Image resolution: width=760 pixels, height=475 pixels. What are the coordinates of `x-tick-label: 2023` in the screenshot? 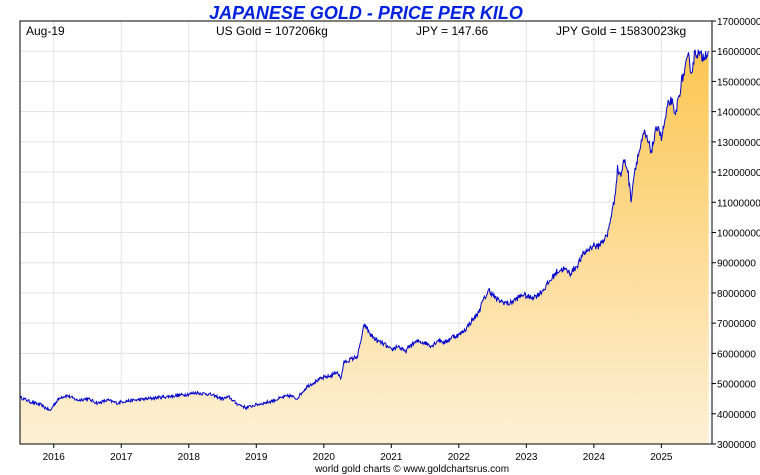 It's located at (526, 457).